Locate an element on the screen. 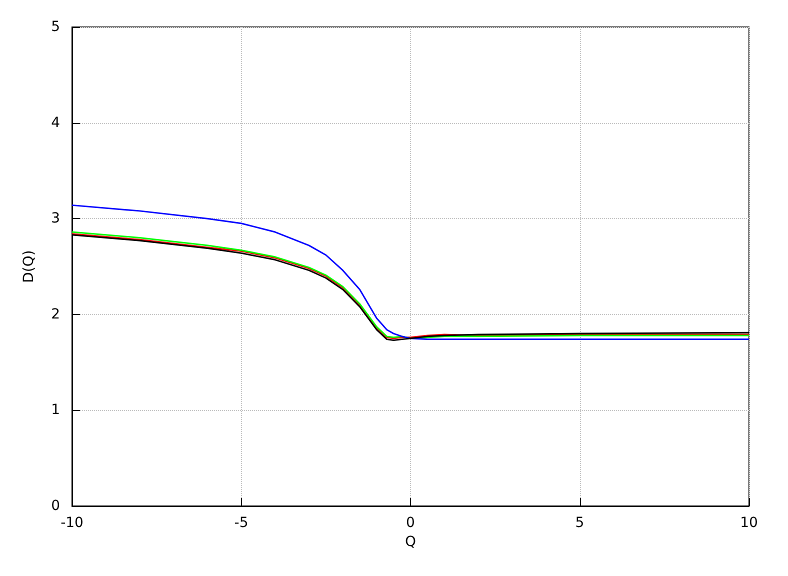 This screenshot has width=788, height=576. x-tick-label: 0 is located at coordinates (410, 523).